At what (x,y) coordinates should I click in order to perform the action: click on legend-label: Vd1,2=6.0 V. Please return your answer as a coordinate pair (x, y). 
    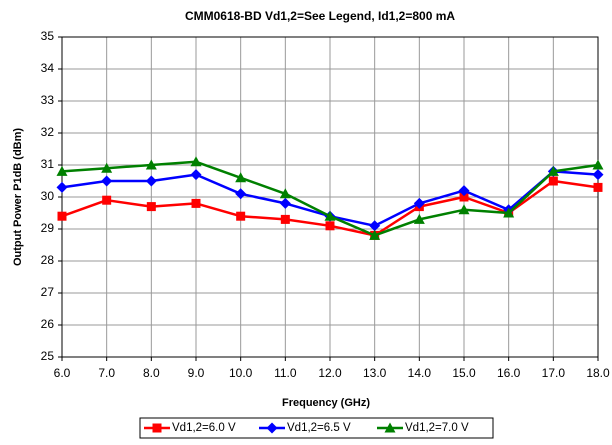
    Looking at the image, I should click on (204, 428).